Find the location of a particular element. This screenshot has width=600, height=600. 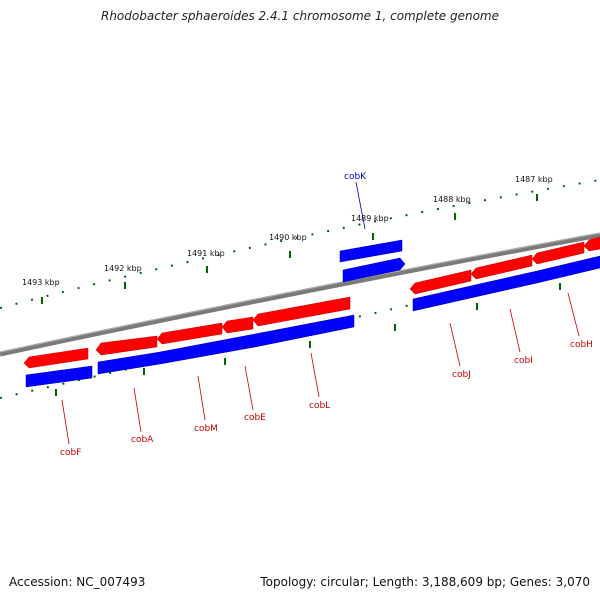

kbp-label-1490: 1490 kbp is located at coordinates (288, 237).